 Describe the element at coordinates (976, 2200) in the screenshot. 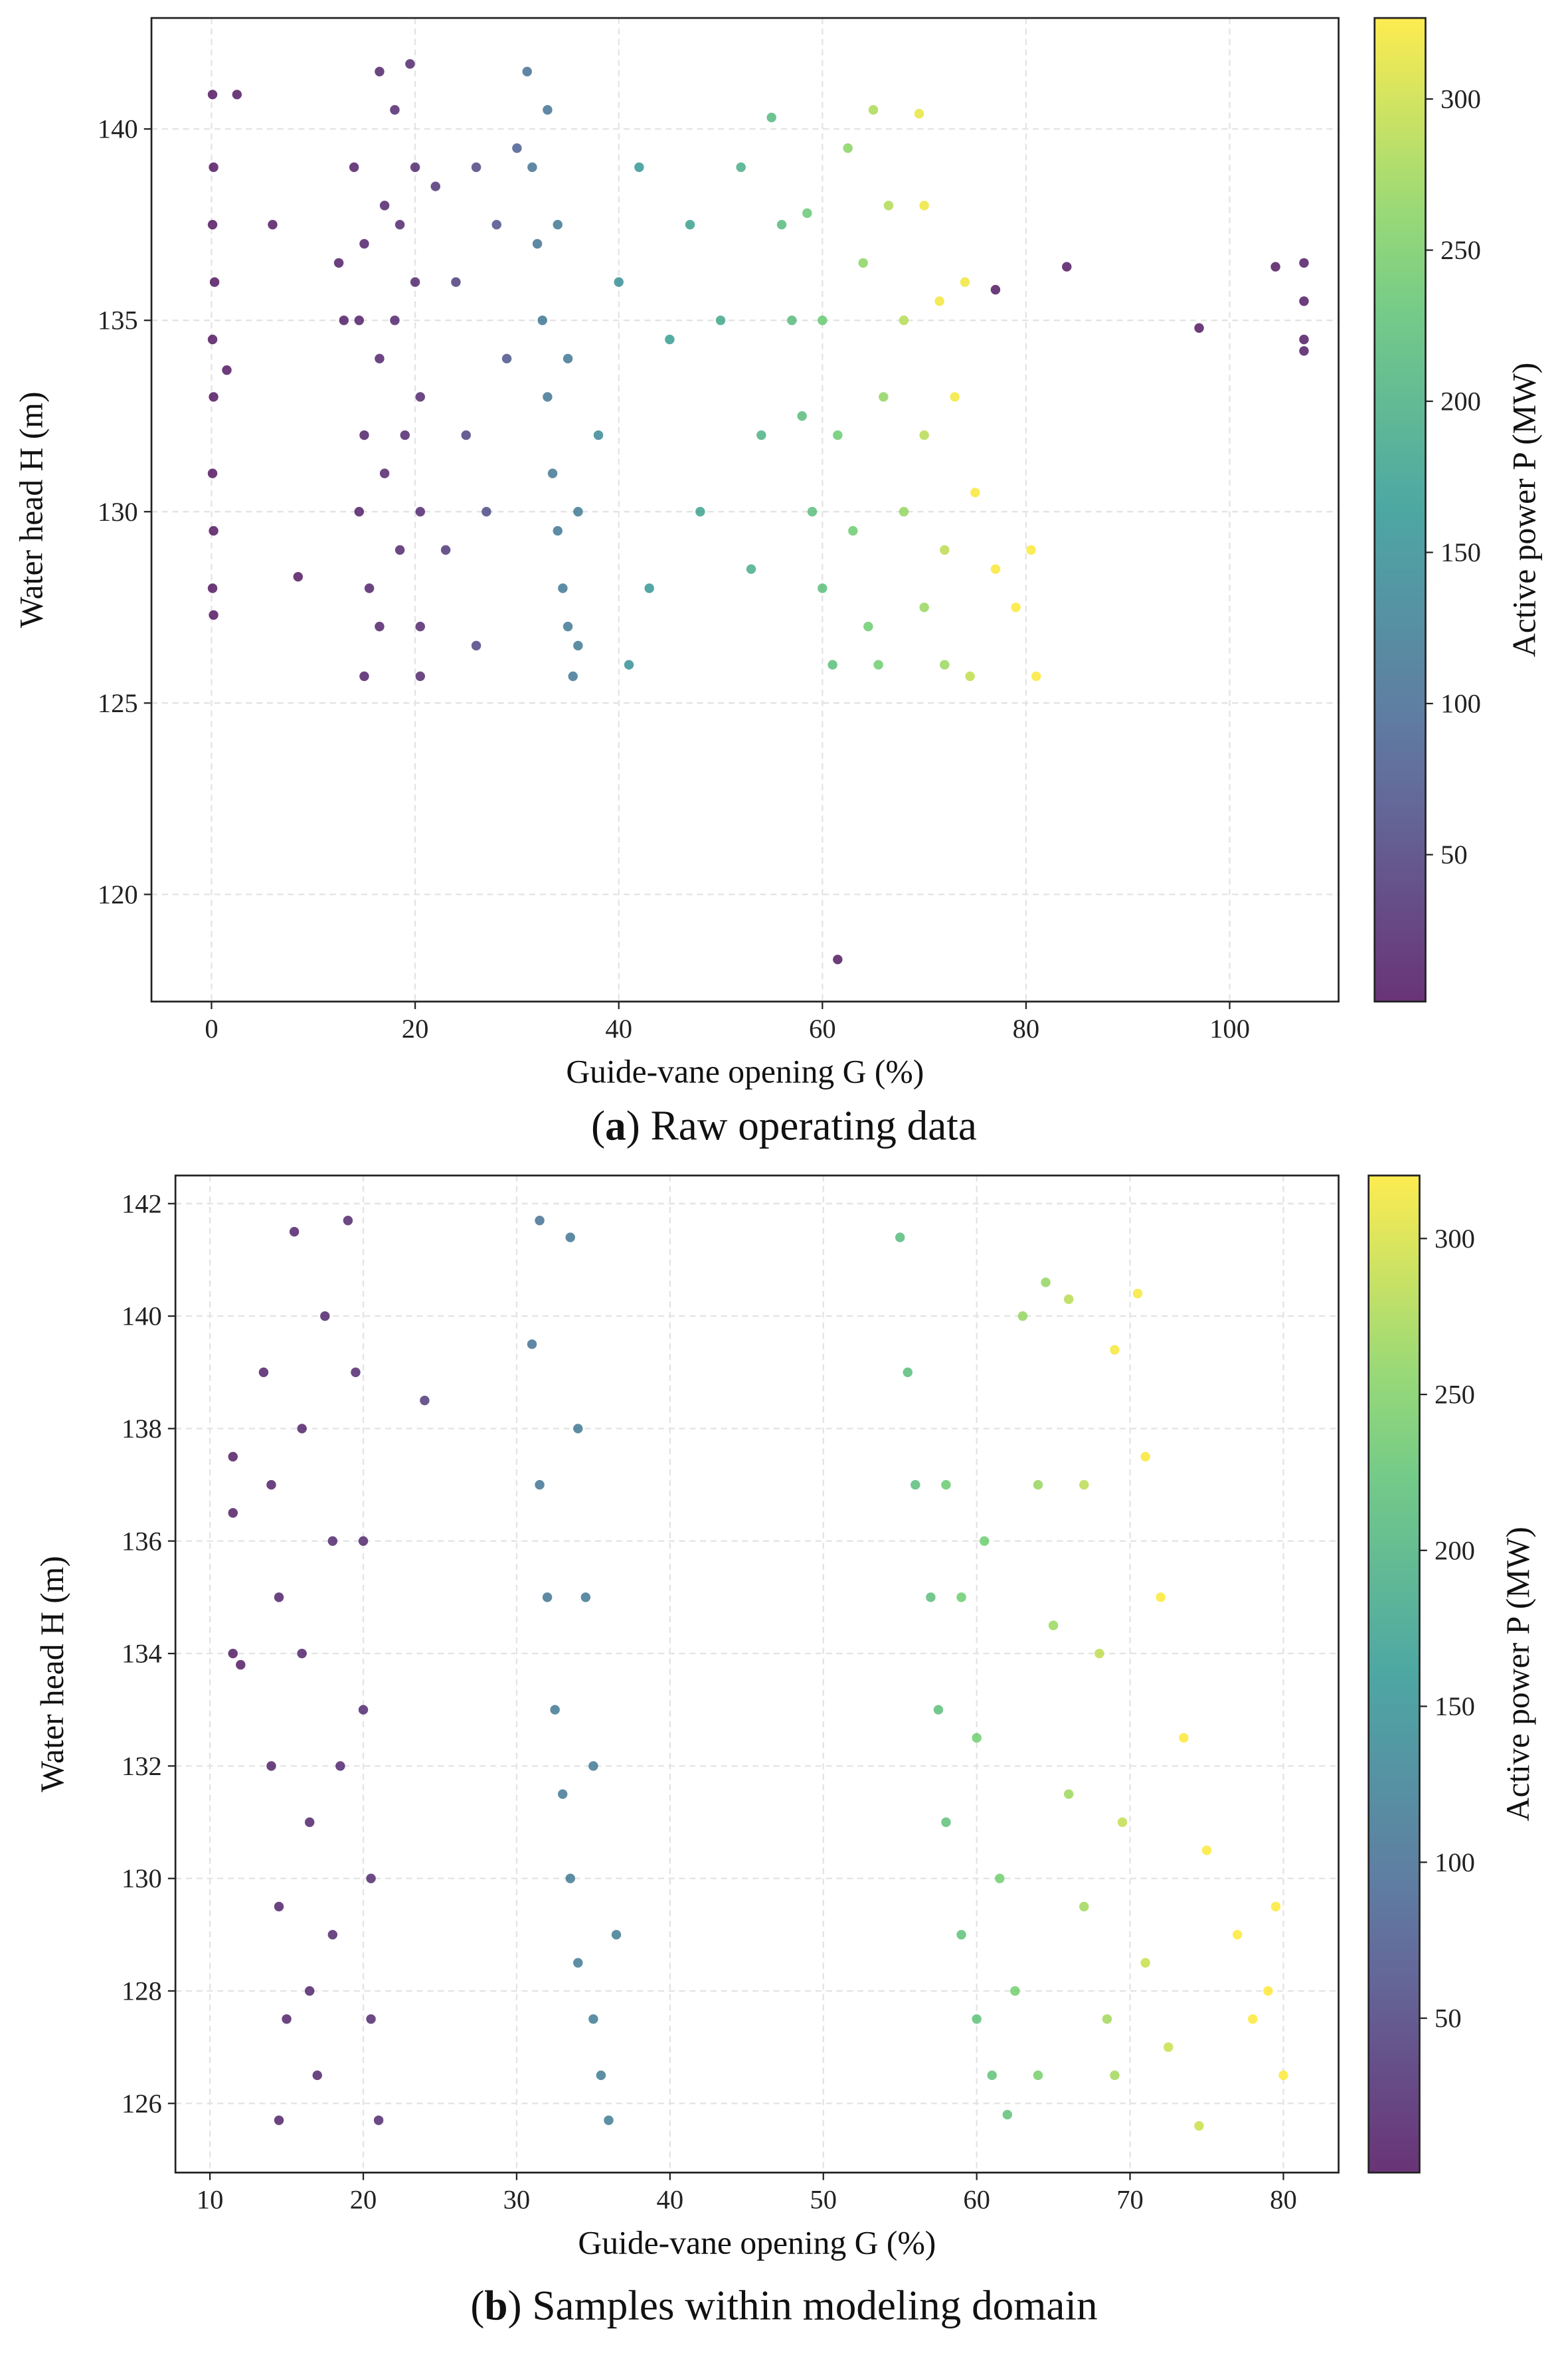

I see `x-tick-label: 60` at that location.